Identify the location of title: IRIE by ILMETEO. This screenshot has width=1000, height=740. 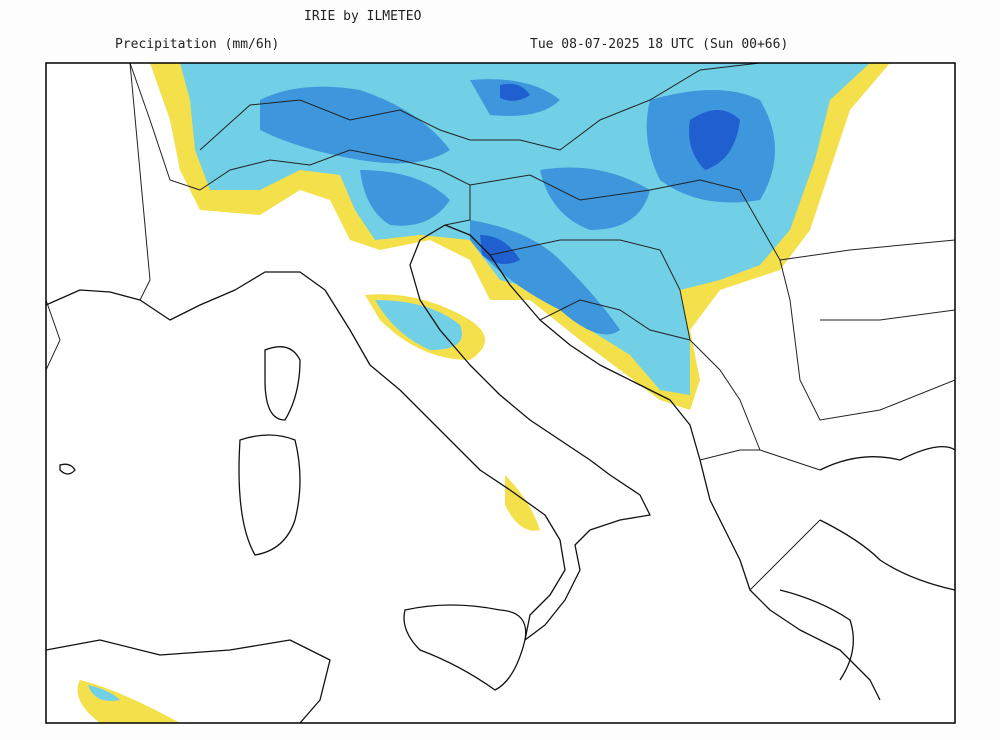
(363, 16).